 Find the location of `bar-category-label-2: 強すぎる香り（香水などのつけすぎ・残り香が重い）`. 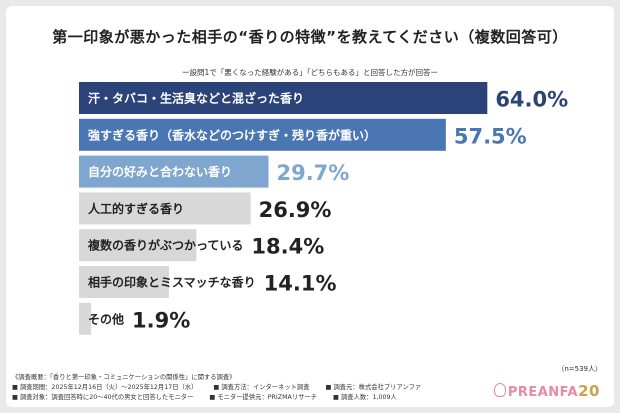

bar-category-label-2: 強すぎる香り（香水などのつけすぎ・残り香が重い） is located at coordinates (232, 134).